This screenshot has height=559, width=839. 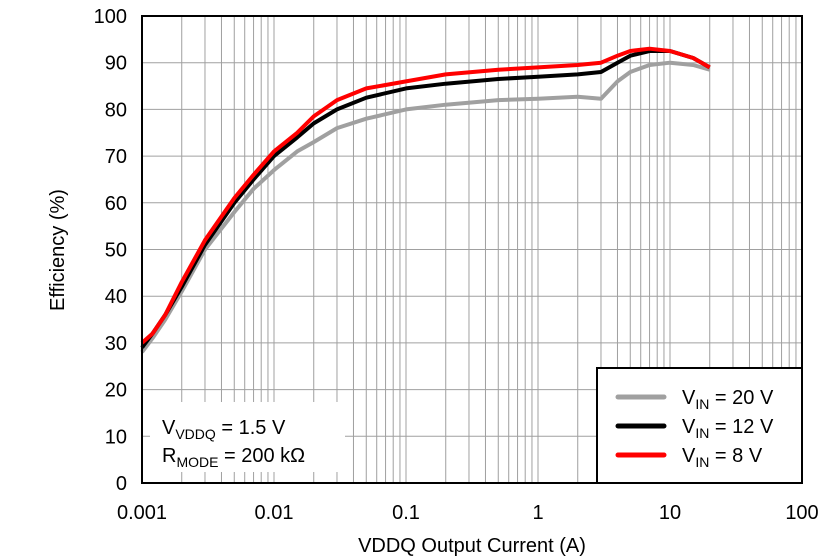 What do you see at coordinates (142, 513) in the screenshot?
I see `x-tick-label: 0.001` at bounding box center [142, 513].